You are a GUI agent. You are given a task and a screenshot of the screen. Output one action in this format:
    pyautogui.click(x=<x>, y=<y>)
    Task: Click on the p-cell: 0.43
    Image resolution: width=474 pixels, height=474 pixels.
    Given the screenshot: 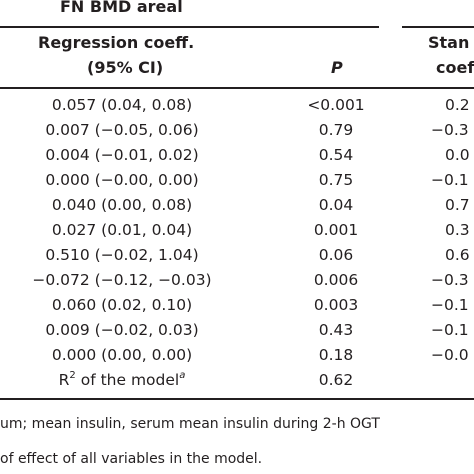 What is the action you would take?
    pyautogui.click(x=336, y=330)
    